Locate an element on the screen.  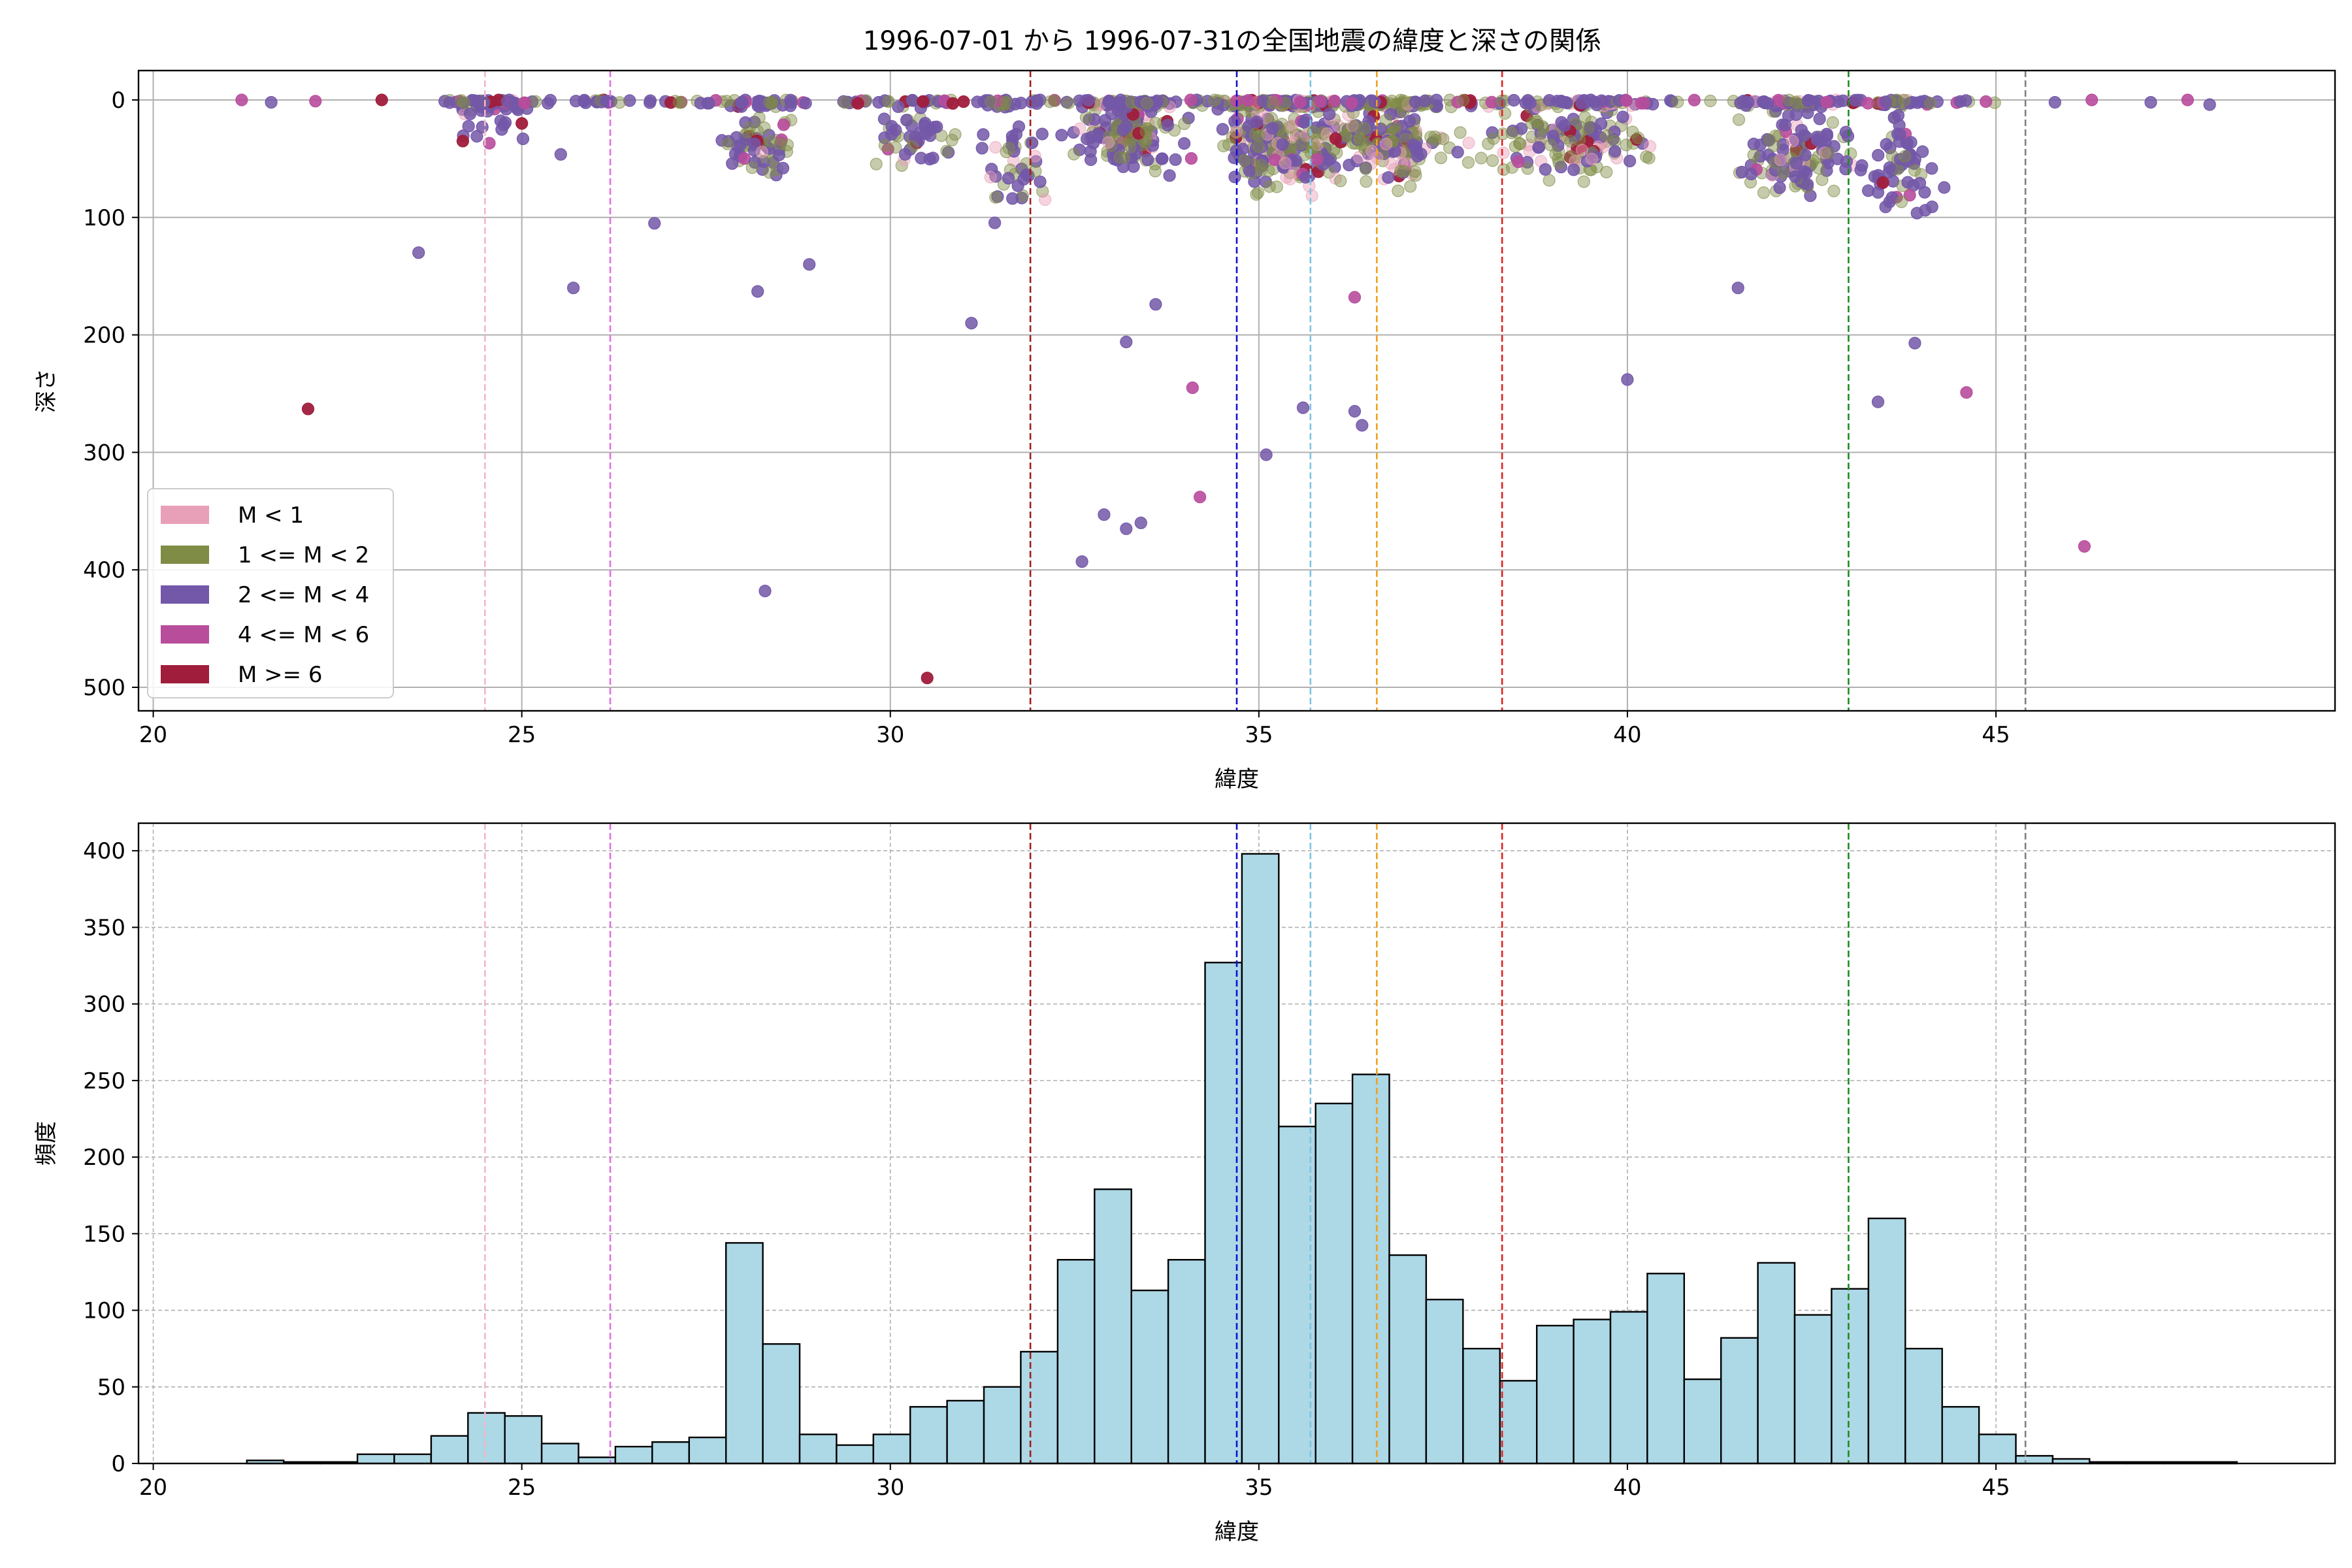
scatter-x-tick-label: 30 is located at coordinates (890, 735).